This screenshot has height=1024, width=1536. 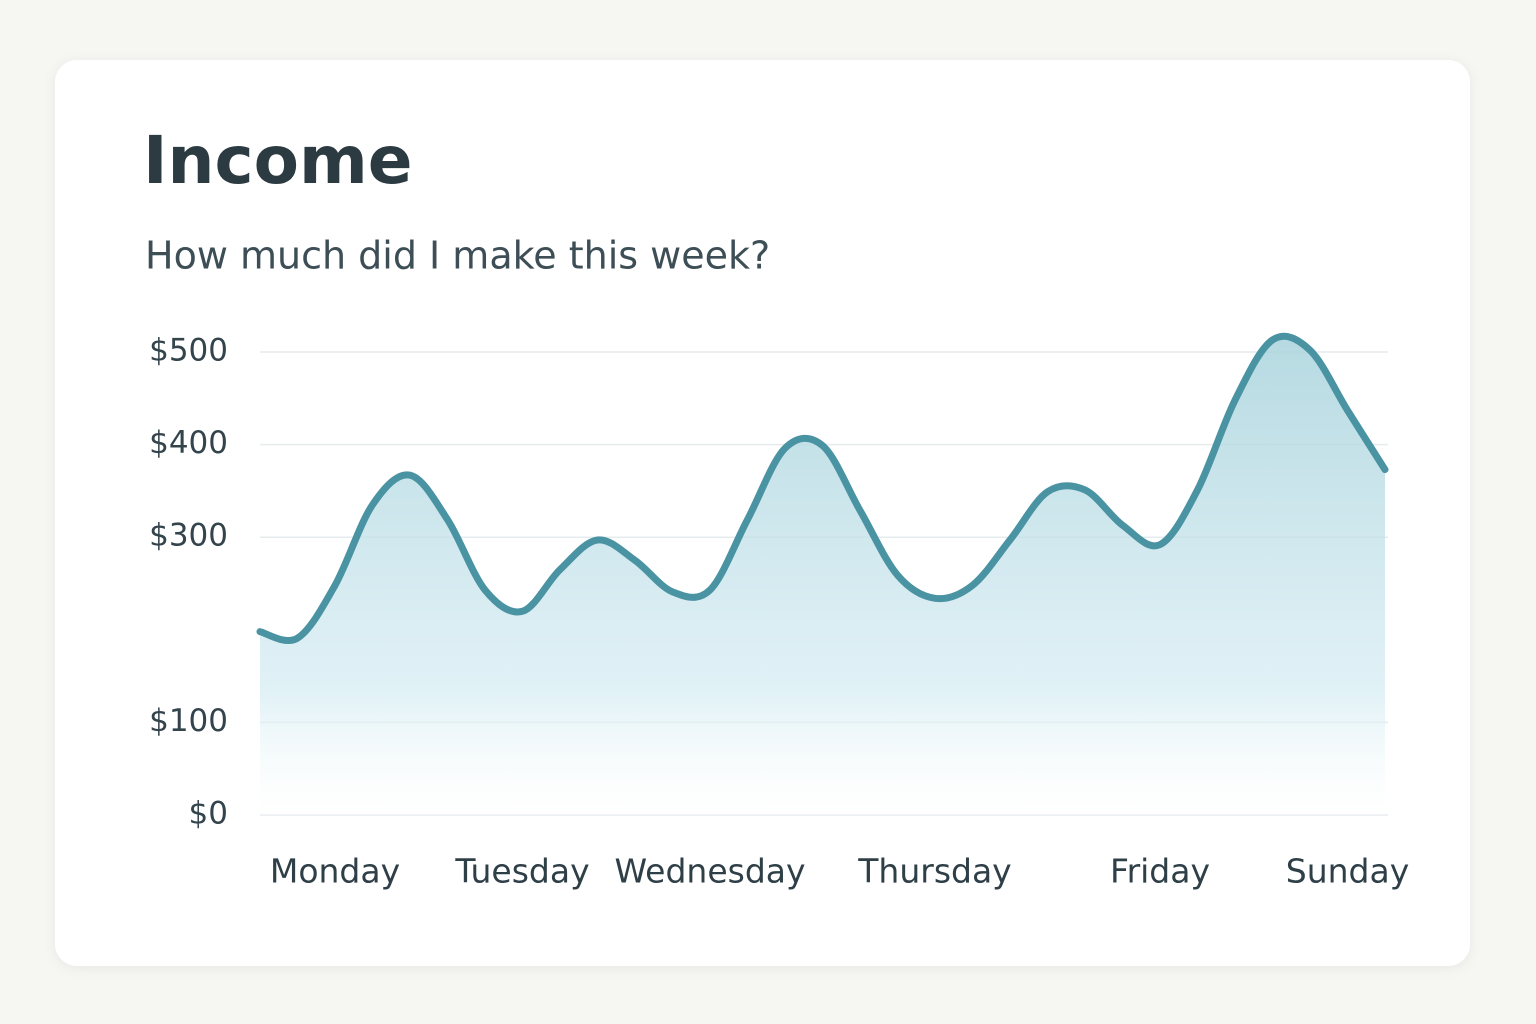 What do you see at coordinates (934, 871) in the screenshot?
I see `x-tick-label: Thursday` at bounding box center [934, 871].